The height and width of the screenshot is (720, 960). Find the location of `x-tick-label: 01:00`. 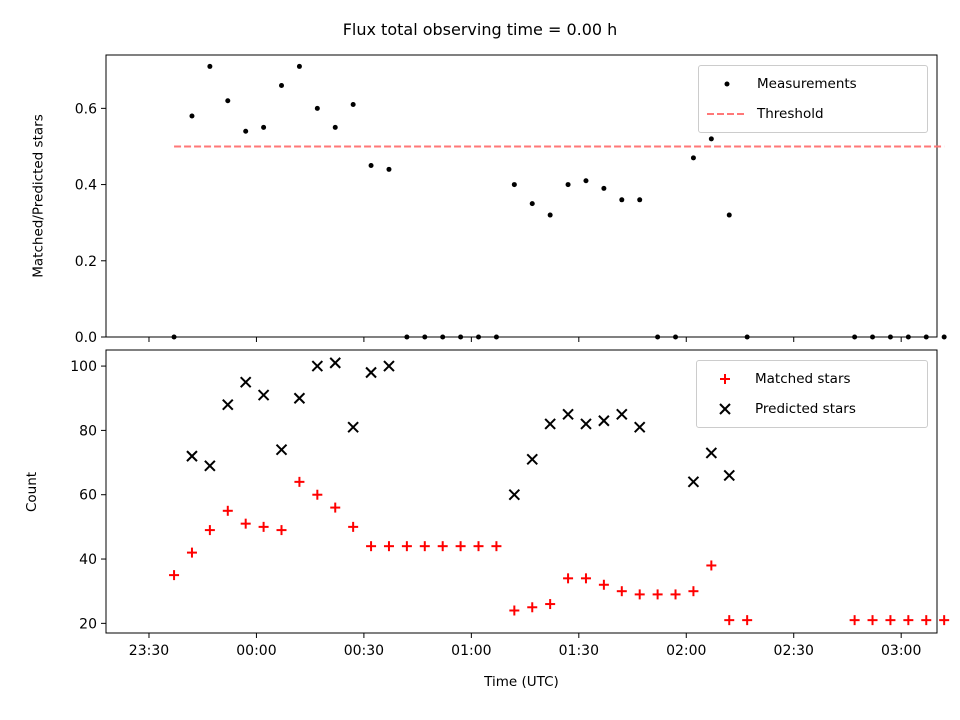

x-tick-label: 01:00 is located at coordinates (471, 651).